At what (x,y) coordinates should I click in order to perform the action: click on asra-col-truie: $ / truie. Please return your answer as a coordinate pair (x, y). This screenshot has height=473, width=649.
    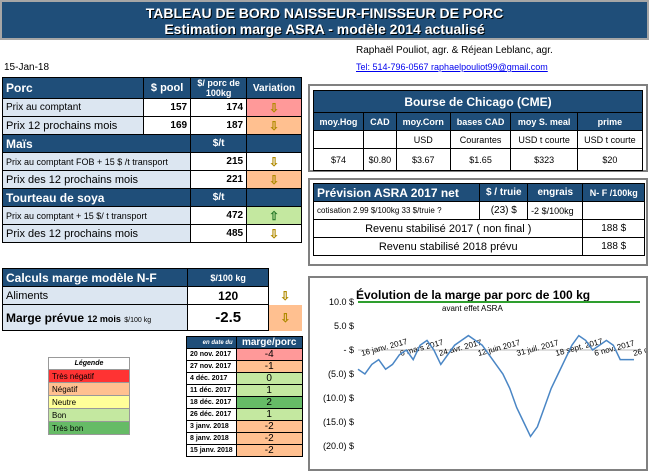
    Looking at the image, I should click on (504, 192).